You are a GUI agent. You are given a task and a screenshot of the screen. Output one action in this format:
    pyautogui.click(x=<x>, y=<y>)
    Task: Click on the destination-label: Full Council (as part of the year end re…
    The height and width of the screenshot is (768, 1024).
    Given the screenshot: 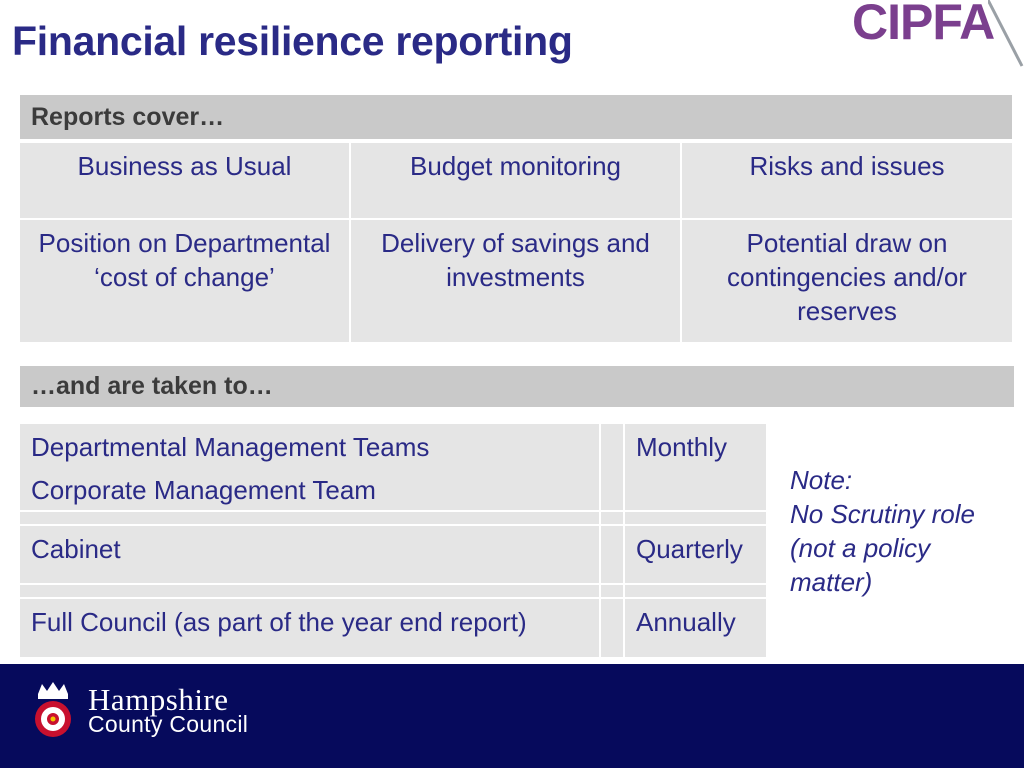 What is the action you would take?
    pyautogui.click(x=279, y=622)
    